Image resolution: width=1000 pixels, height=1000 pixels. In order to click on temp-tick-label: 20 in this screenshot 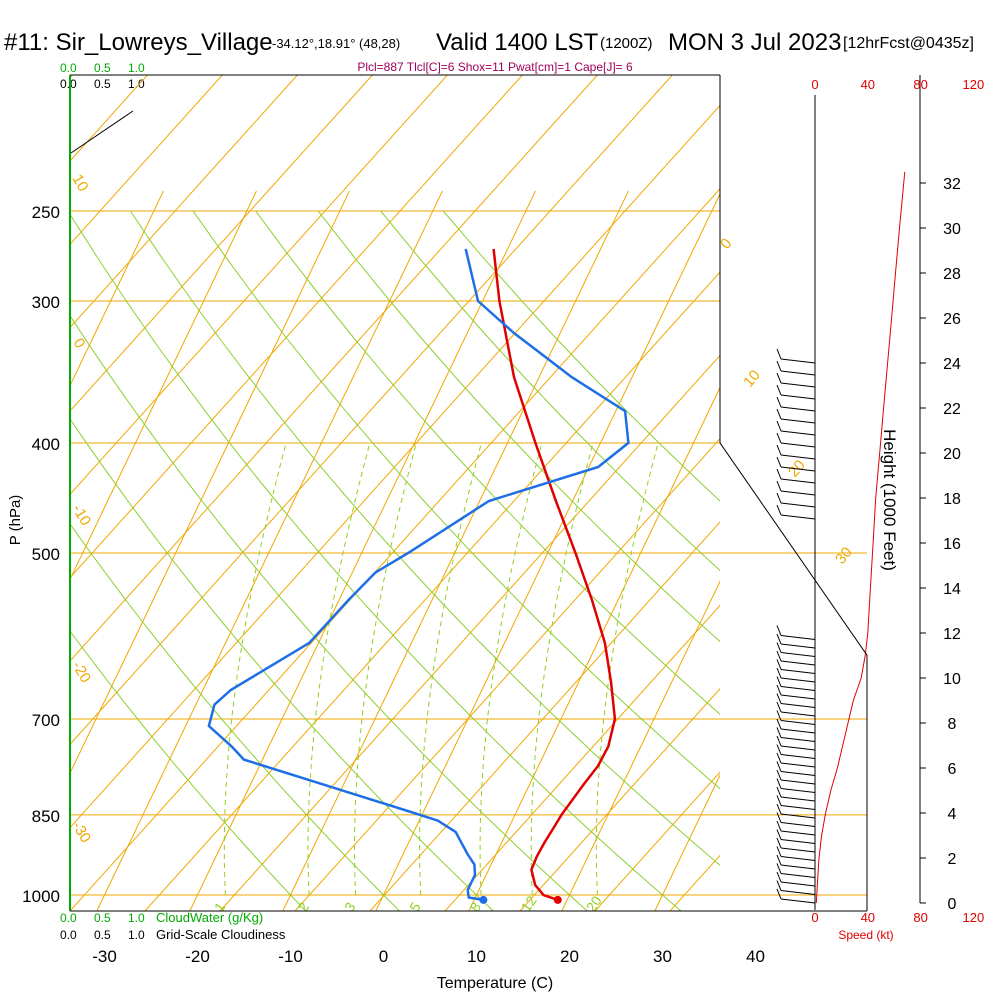, I will do `click(569, 956)`.